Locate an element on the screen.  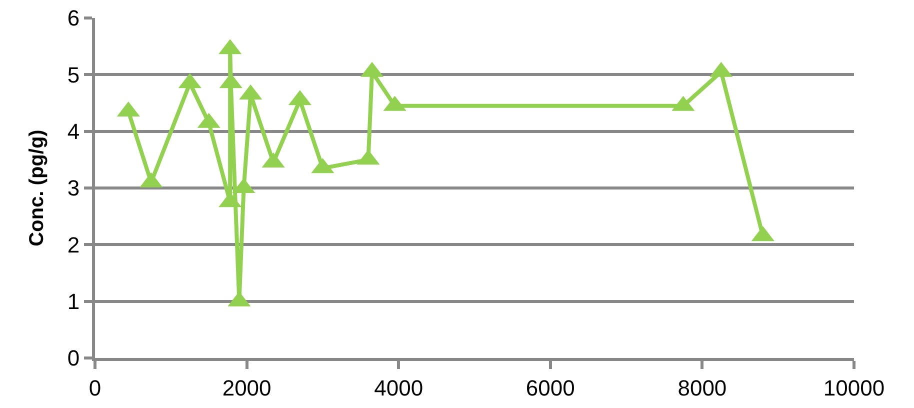
y-tick-label: 5 is located at coordinates (73, 75).